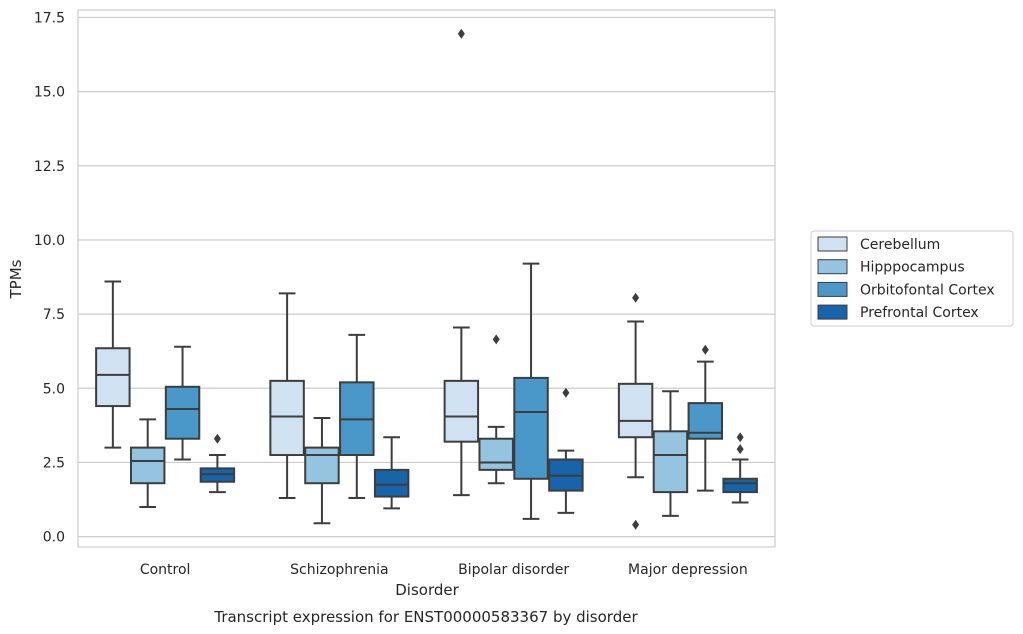 The width and height of the screenshot is (1023, 634). Describe the element at coordinates (919, 313) in the screenshot. I see `legend-label: Prefrontal Cortex` at that location.